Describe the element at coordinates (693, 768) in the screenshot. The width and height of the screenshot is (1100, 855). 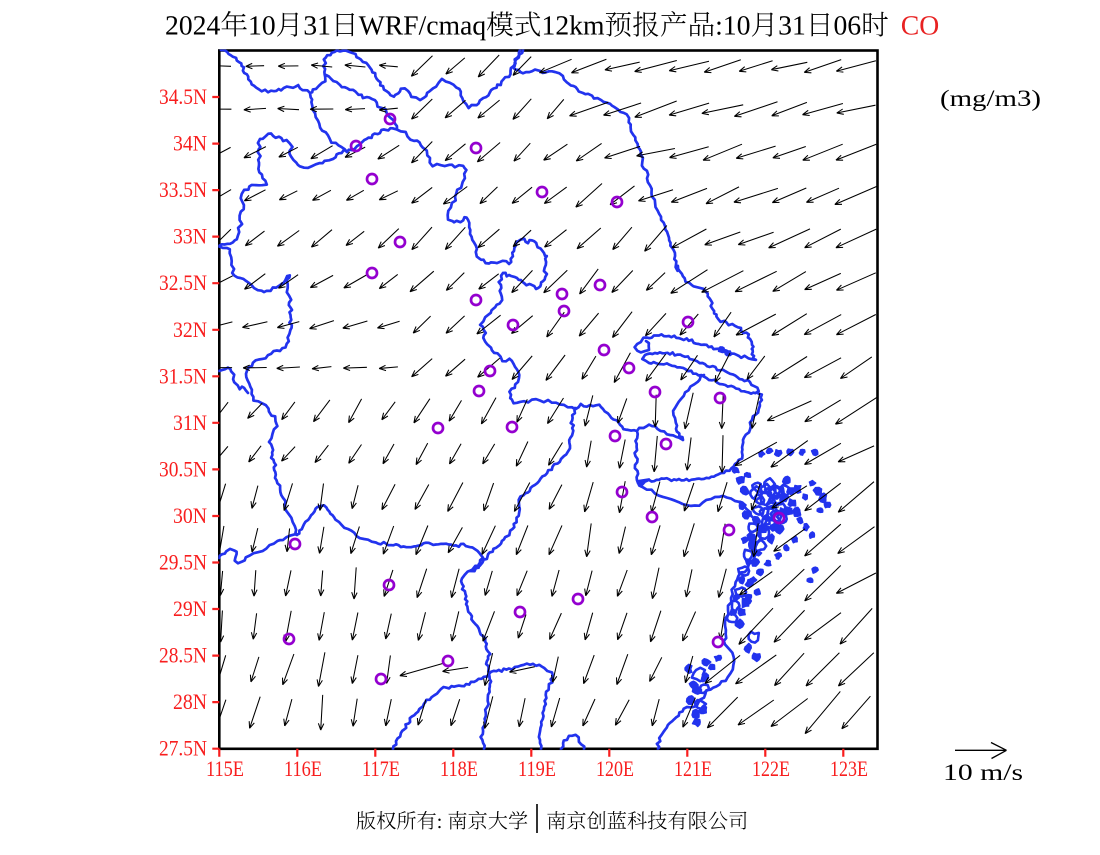
I see `svg-text: 121E` at that location.